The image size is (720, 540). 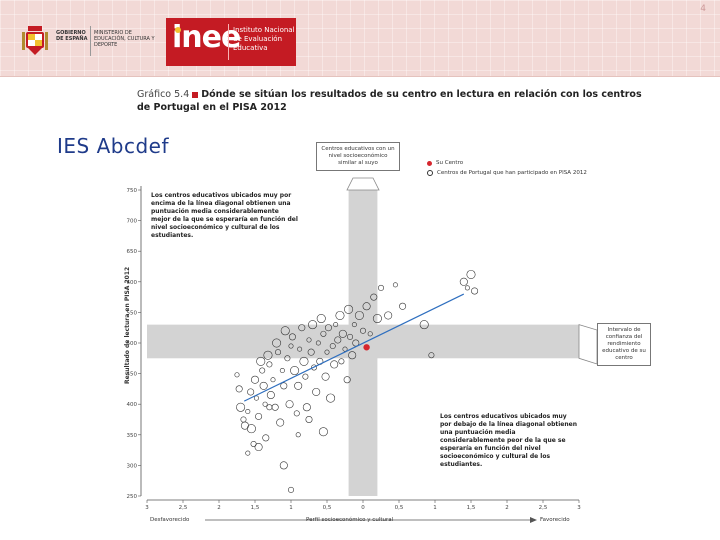 What do you see at coordinates (132, 222) in the screenshot?
I see `y-tick-label: 700` at bounding box center [132, 222].